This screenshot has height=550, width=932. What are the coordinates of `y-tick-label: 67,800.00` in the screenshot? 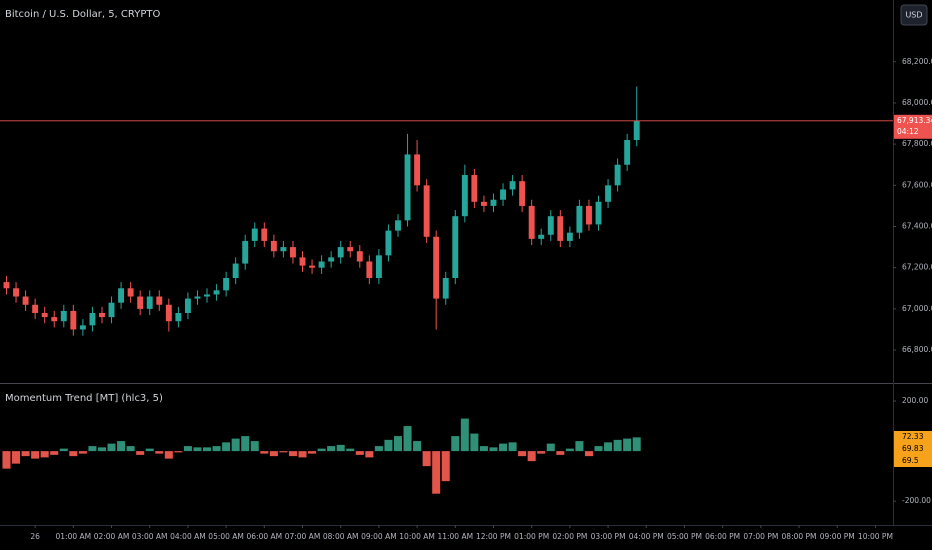 It's located at (917, 143).